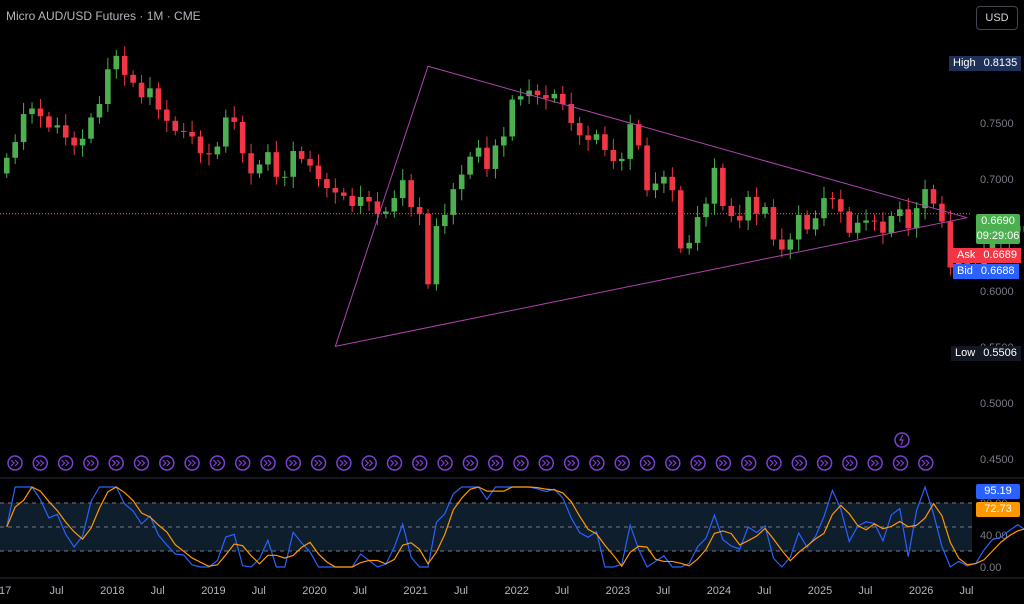 The width and height of the screenshot is (1024, 604). Describe the element at coordinates (618, 591) in the screenshot. I see `x-tick-label: 2023` at that location.